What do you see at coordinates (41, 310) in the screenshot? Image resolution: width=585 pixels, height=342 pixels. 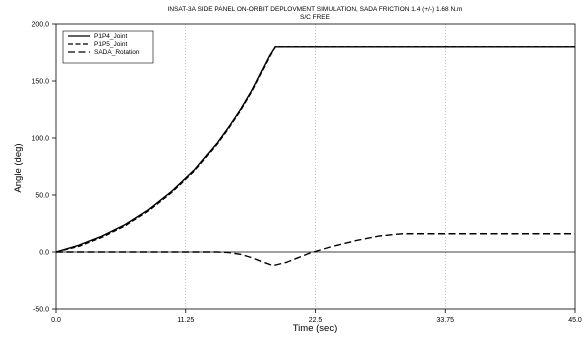 I see `y-tick-label-0: -50.0` at bounding box center [41, 310].